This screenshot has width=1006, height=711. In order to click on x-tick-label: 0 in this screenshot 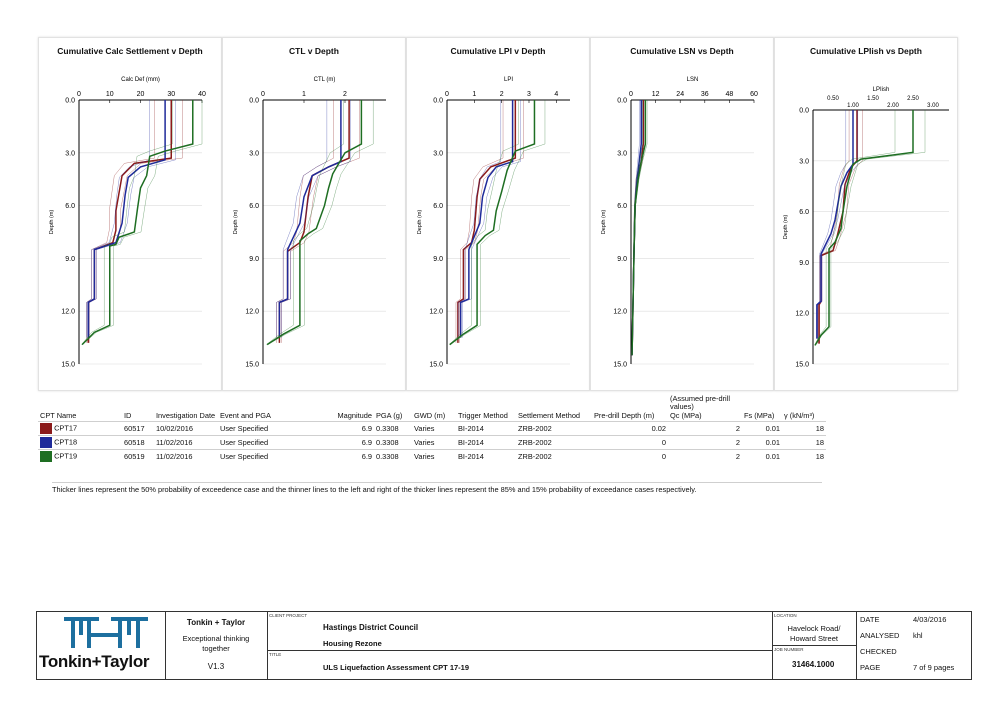, I will do `click(263, 94)`.